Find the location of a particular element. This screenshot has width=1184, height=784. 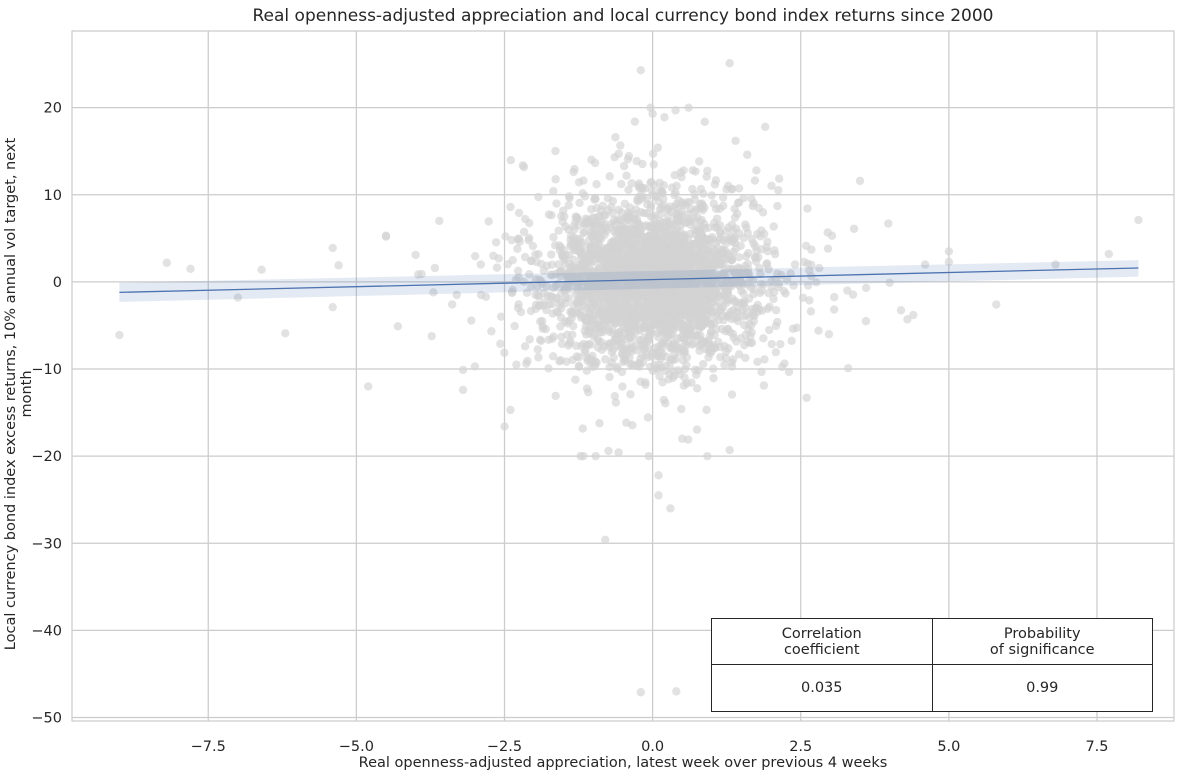

y-tick-label: −10 is located at coordinates (46, 370).